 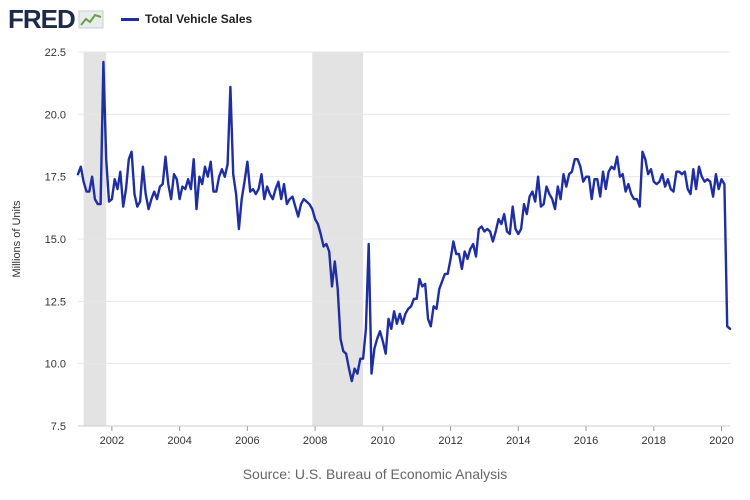 I want to click on x-tick-label: 2006, so click(x=247, y=441).